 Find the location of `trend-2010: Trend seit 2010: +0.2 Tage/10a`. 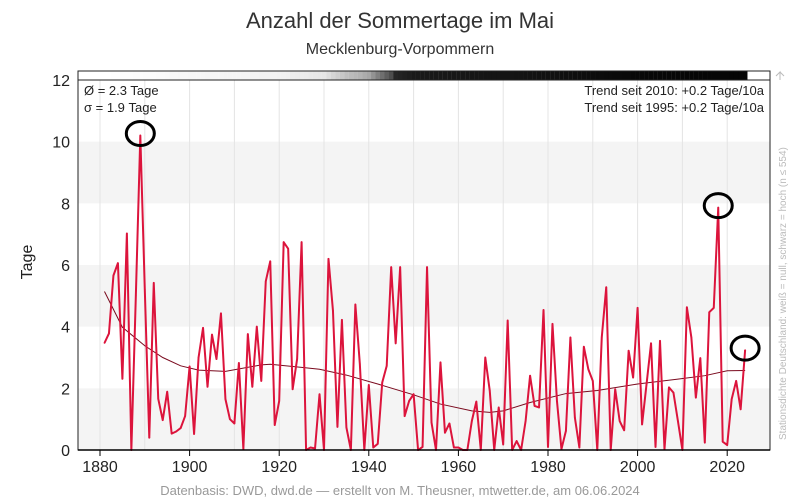

trend-2010: Trend seit 2010: +0.2 Tage/10a is located at coordinates (674, 90).